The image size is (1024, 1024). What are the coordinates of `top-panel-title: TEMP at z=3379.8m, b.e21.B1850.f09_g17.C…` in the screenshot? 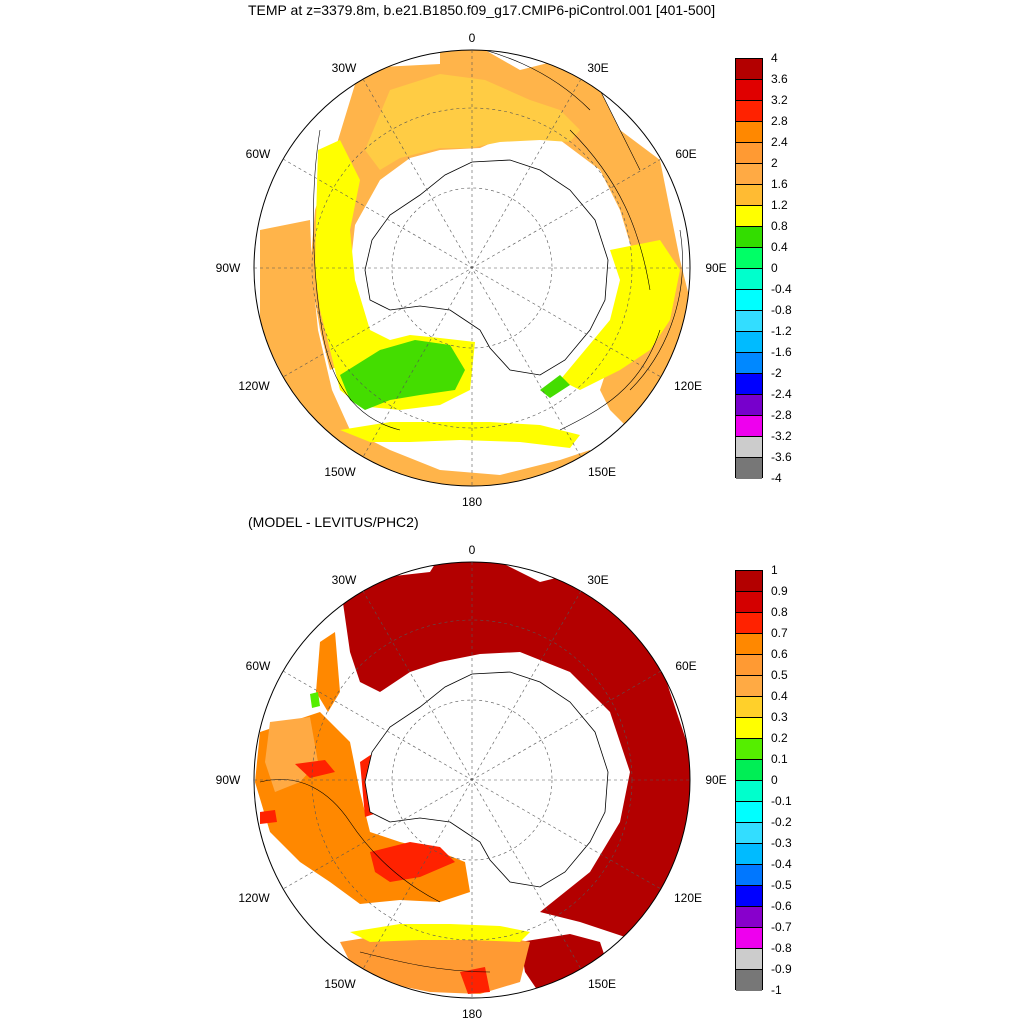 It's located at (482, 10).